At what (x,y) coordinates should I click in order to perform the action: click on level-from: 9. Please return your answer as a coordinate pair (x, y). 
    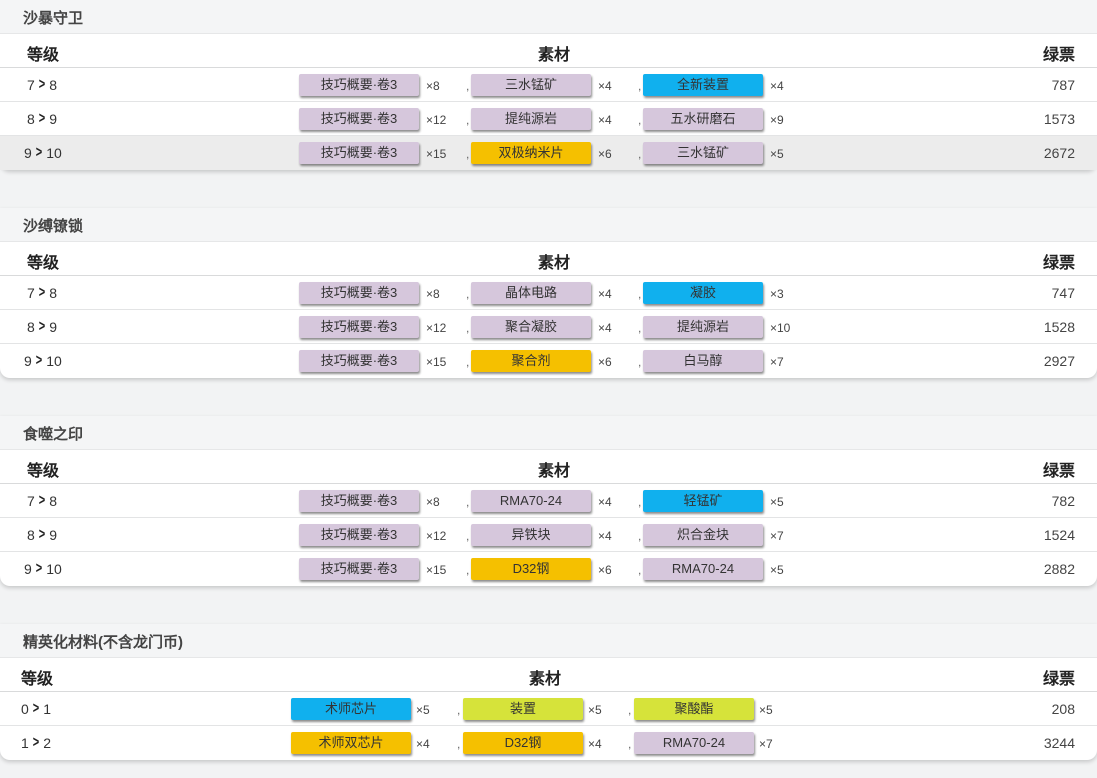
    Looking at the image, I should click on (28, 361).